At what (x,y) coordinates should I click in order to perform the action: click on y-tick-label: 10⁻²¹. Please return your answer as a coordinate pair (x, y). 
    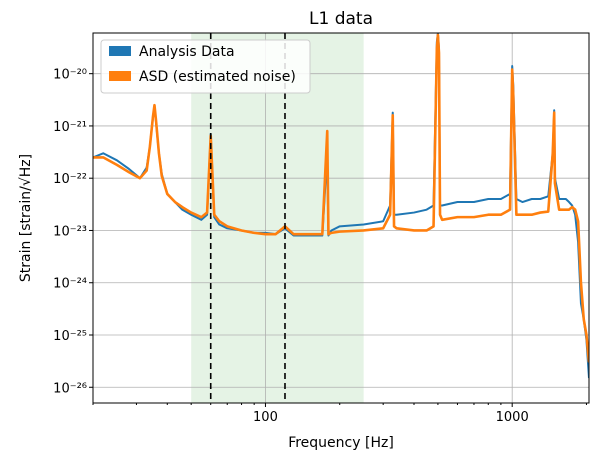
    Looking at the image, I should click on (70, 127).